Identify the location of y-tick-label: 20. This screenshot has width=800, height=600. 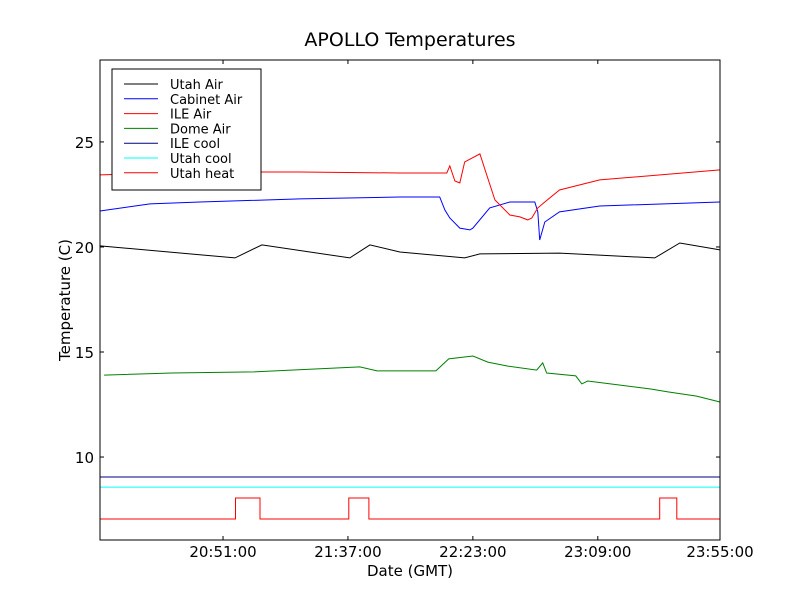
(84, 248).